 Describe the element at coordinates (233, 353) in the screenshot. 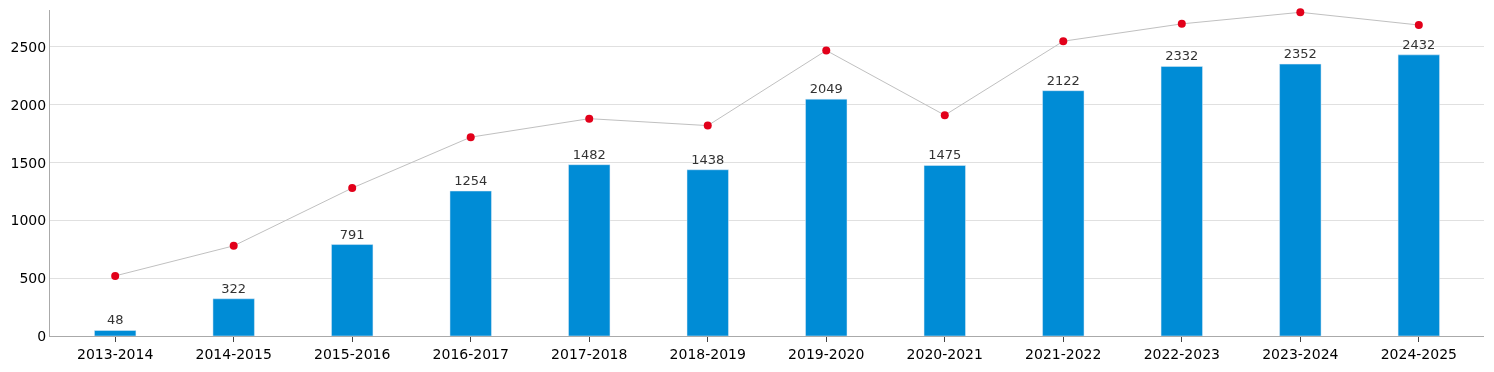

I see `x-tick-label: 2014-2015` at that location.